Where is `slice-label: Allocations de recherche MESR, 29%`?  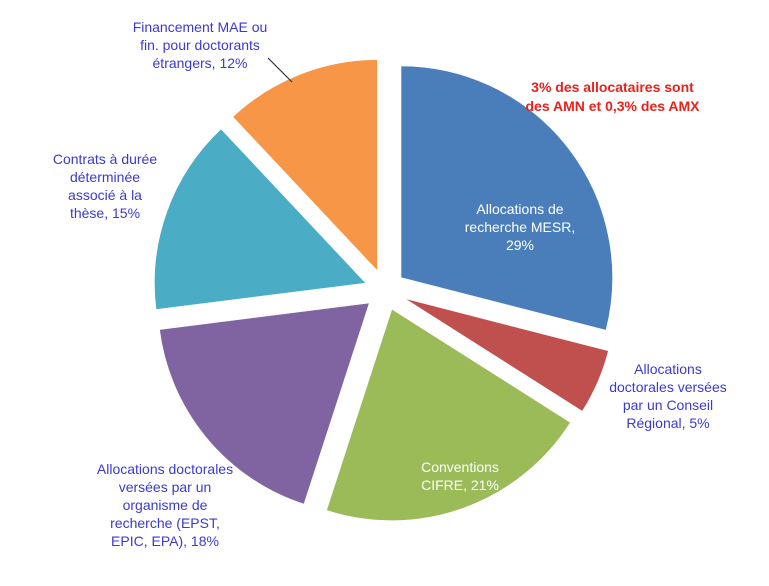 slice-label: Allocations de recherche MESR, 29% is located at coordinates (520, 227).